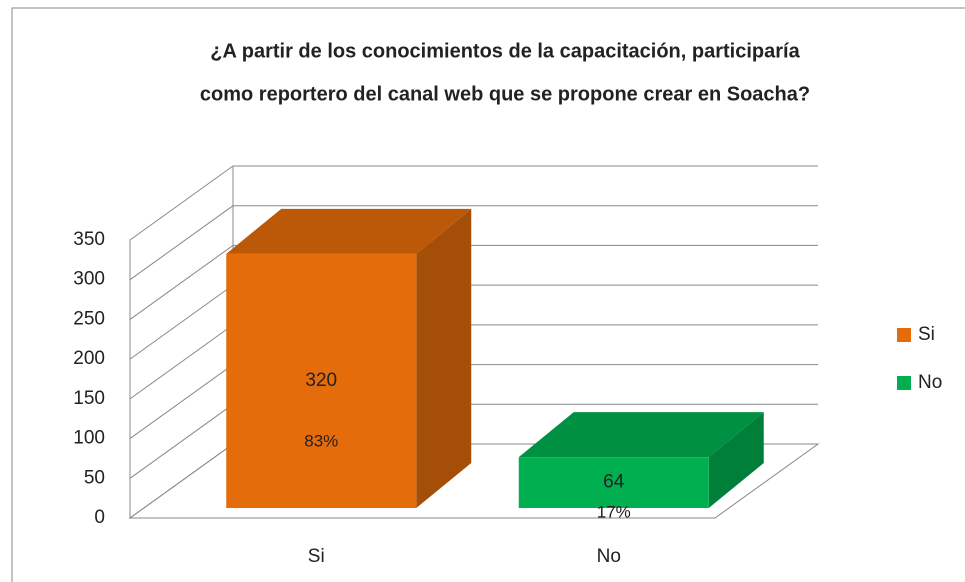  I want to click on value-label: 320, so click(321, 380).